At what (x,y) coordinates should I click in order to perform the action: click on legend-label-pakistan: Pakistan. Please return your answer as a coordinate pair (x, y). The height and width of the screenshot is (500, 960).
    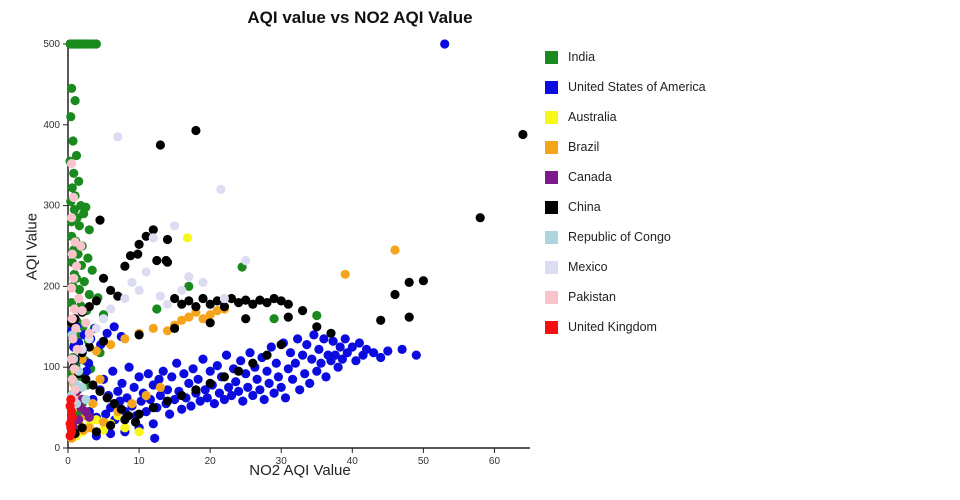
    Looking at the image, I should click on (592, 297).